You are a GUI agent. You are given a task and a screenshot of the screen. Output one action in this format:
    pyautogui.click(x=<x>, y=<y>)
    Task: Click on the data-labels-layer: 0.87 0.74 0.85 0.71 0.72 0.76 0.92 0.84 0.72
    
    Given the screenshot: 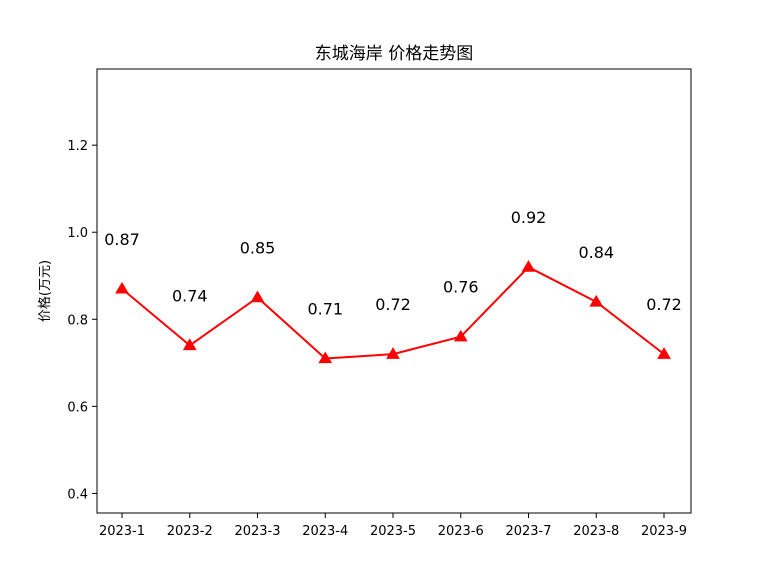 What is the action you would take?
    pyautogui.click(x=393, y=263)
    